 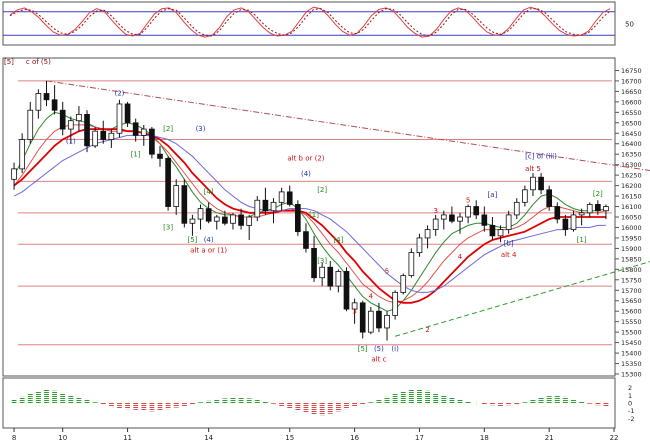 I want to click on oscillator-panel: 50, so click(x=318, y=23).